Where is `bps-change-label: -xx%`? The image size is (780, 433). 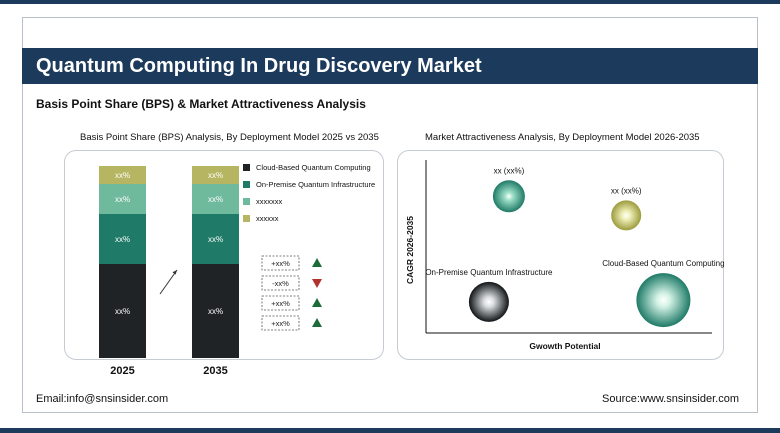
bps-change-label: -xx% is located at coordinates (280, 283).